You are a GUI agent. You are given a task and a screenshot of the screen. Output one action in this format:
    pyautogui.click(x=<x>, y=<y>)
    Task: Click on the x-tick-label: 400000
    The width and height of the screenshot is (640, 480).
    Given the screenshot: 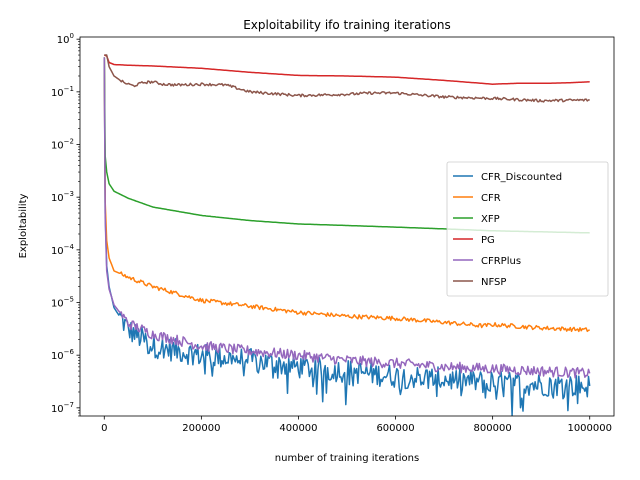 What is the action you would take?
    pyautogui.click(x=298, y=428)
    